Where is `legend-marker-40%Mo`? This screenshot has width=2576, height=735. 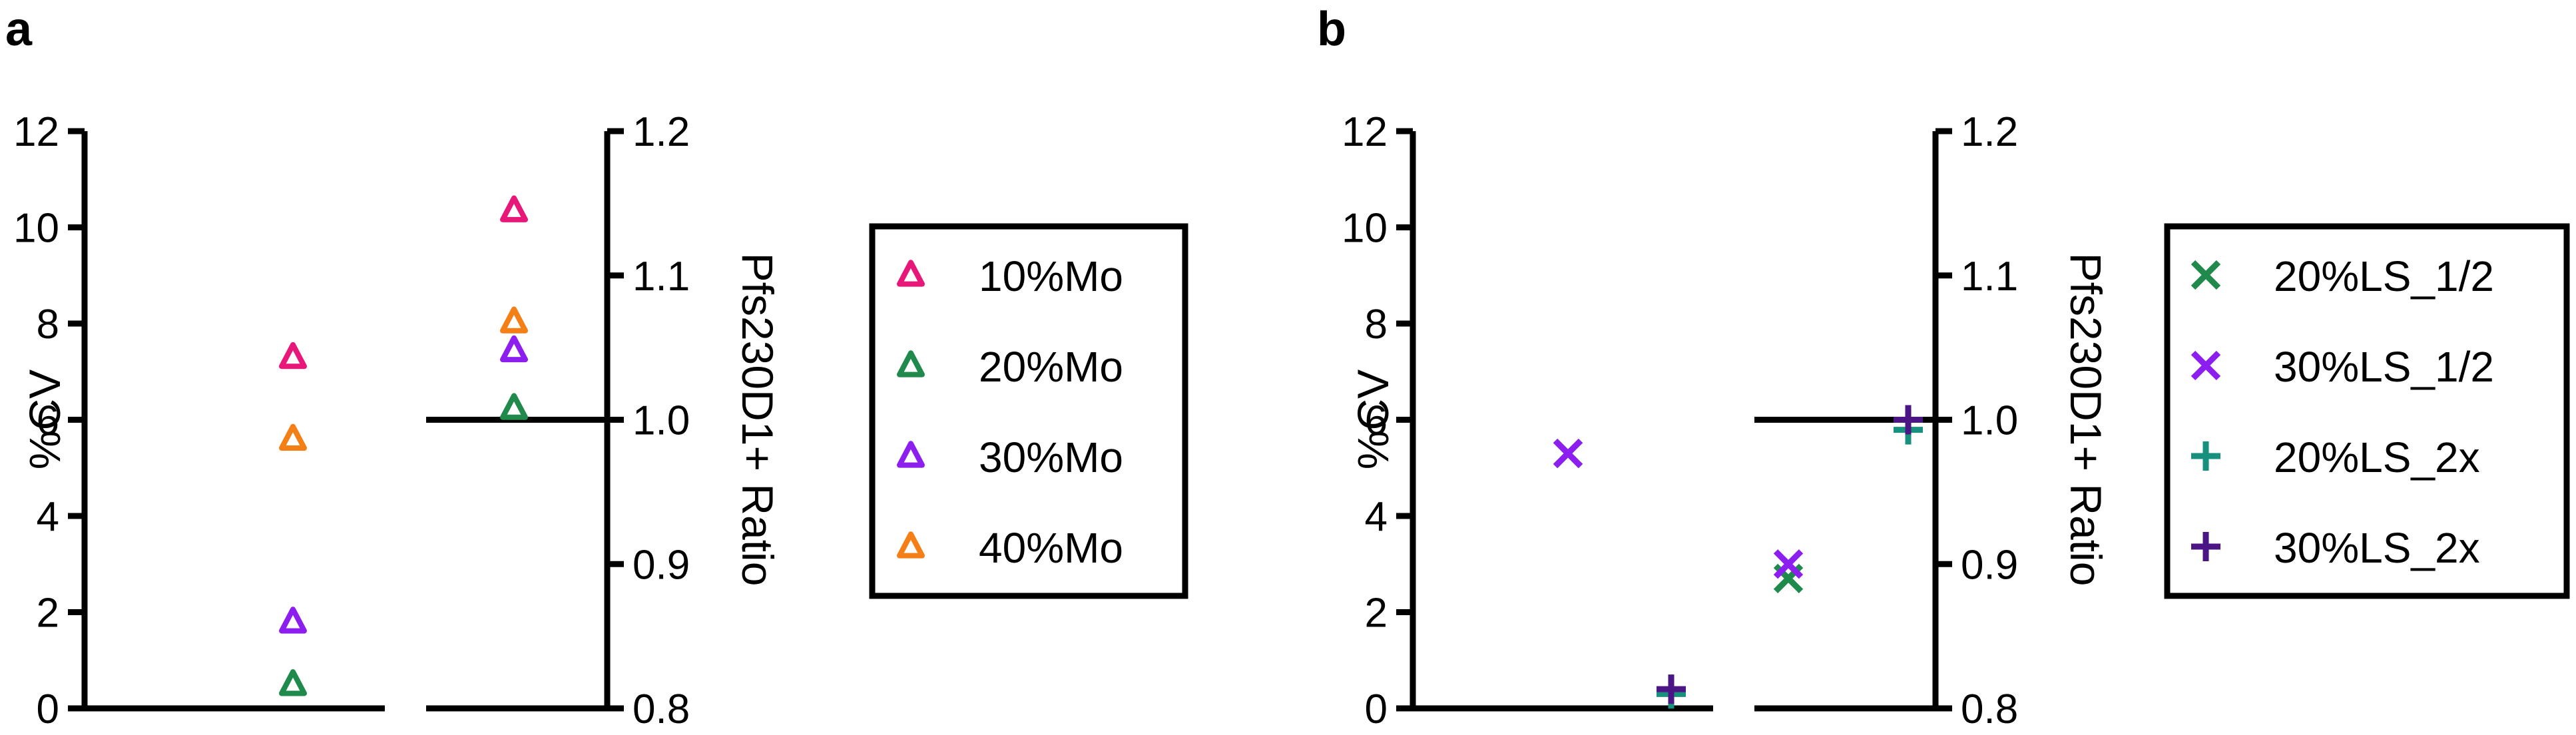
legend-marker-40%Mo is located at coordinates (911, 545).